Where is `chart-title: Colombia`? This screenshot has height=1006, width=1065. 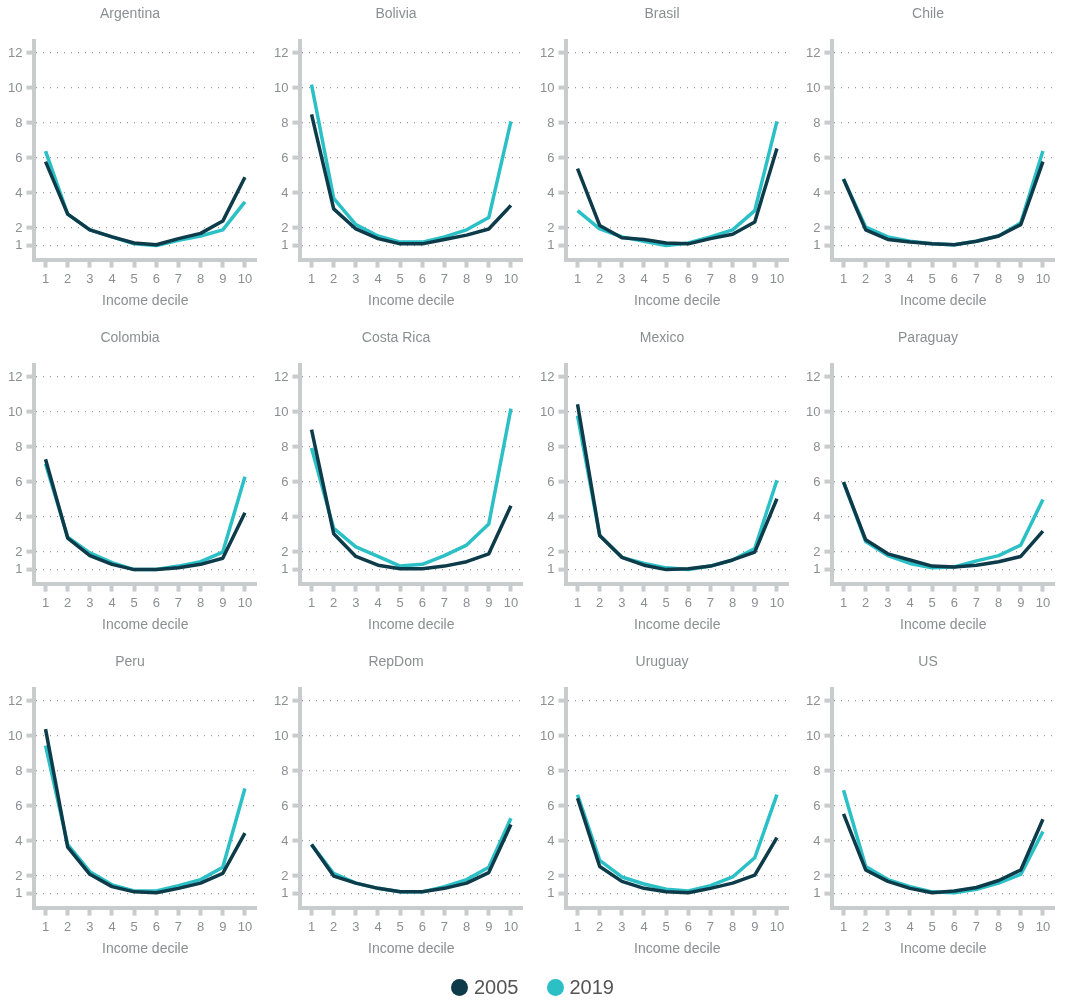
chart-title: Colombia is located at coordinates (130, 337).